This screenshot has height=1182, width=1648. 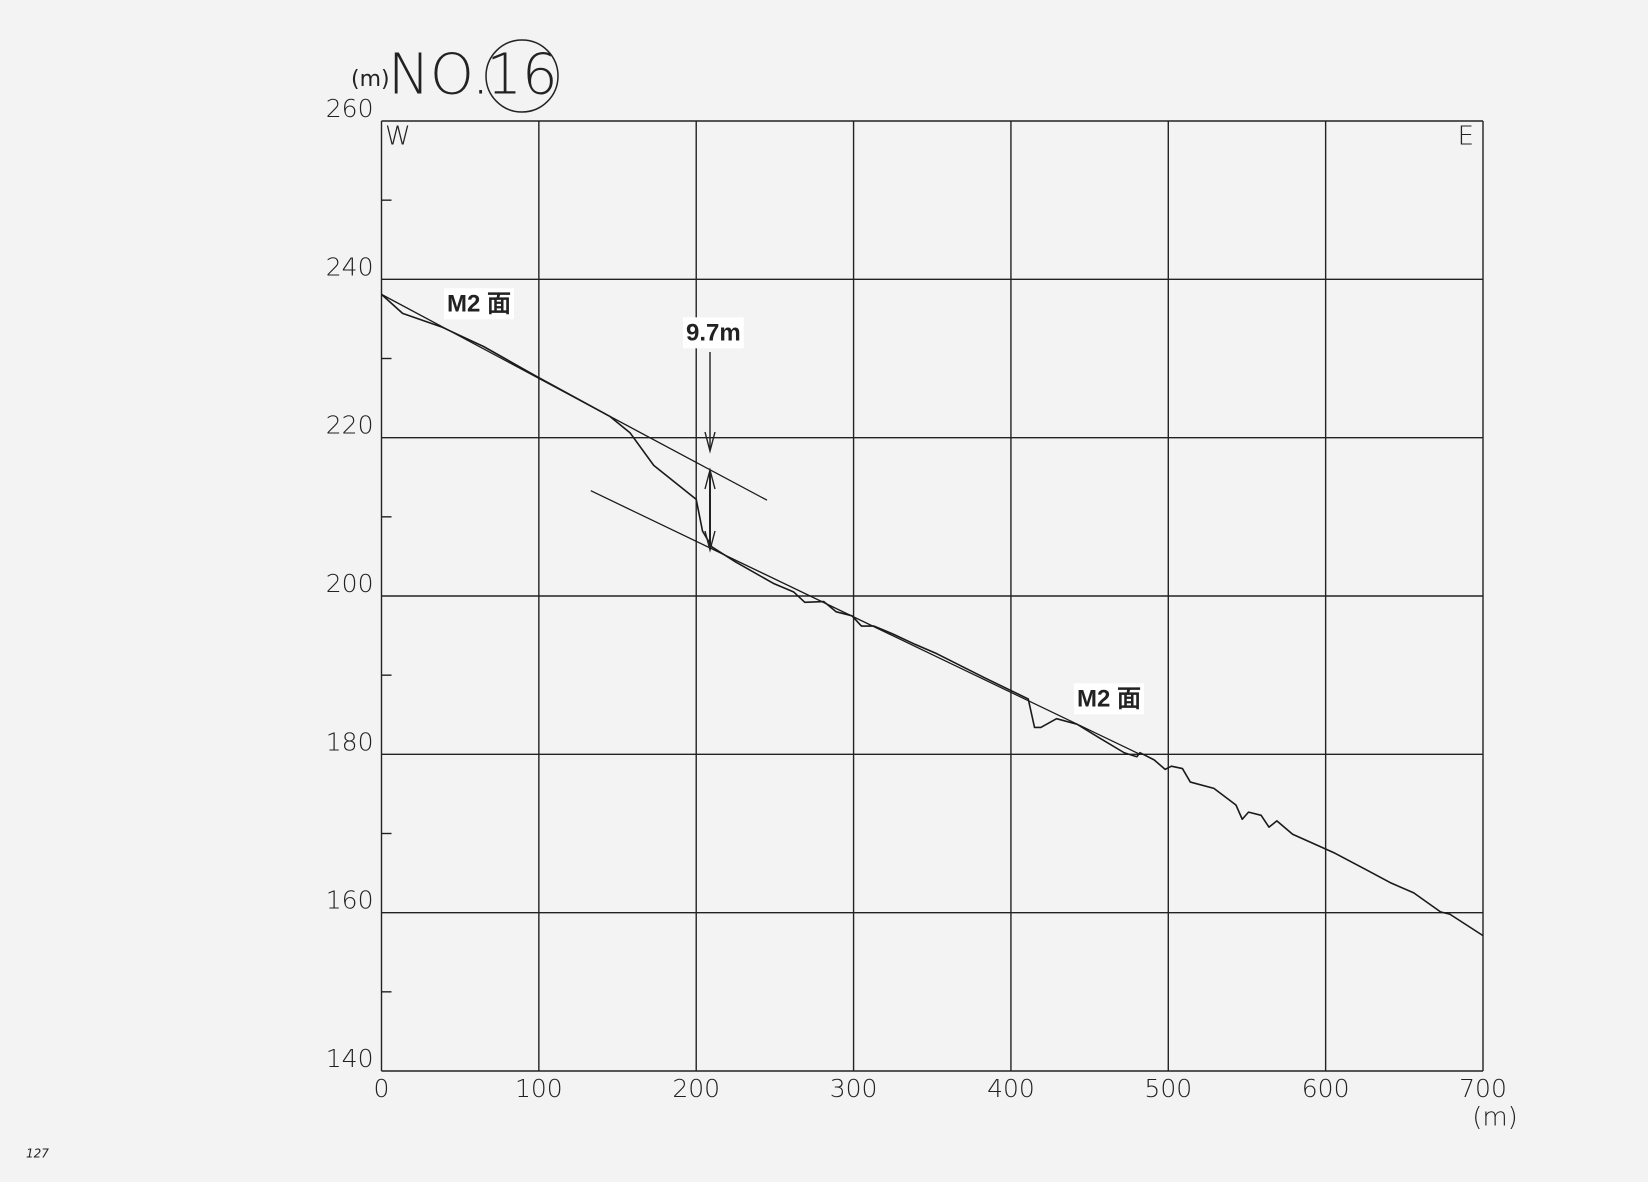 I want to click on annotation: 9.7m, so click(x=713, y=332).